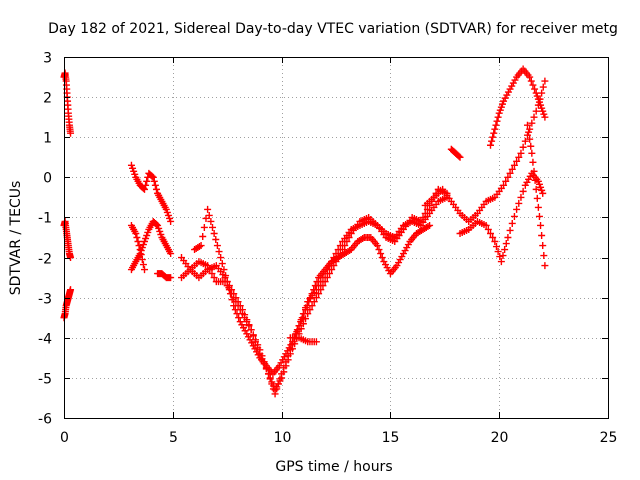 This screenshot has width=640, height=480. What do you see at coordinates (45, 420) in the screenshot?
I see `y-tick-label: -6` at bounding box center [45, 420].